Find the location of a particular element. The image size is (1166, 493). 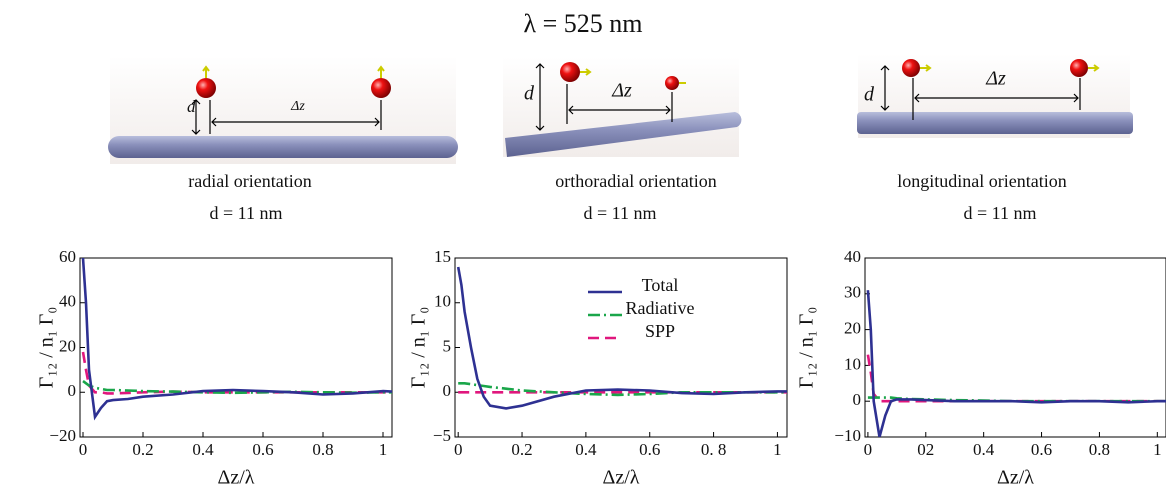

legend-label: Radiative is located at coordinates (660, 308).